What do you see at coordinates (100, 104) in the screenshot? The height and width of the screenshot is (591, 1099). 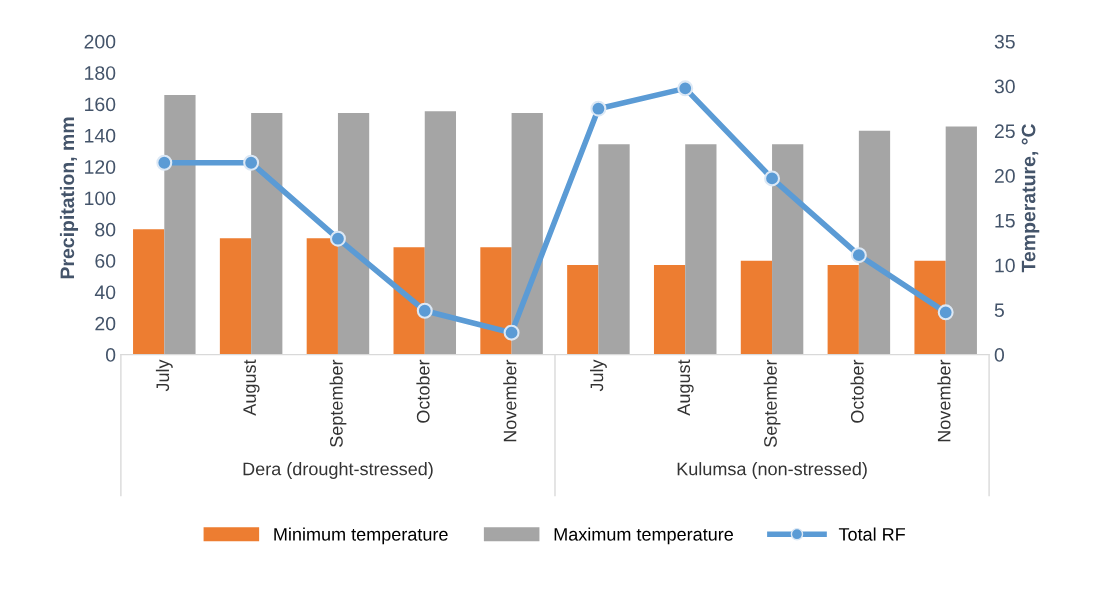 I see `y-tick-label: 160` at bounding box center [100, 104].